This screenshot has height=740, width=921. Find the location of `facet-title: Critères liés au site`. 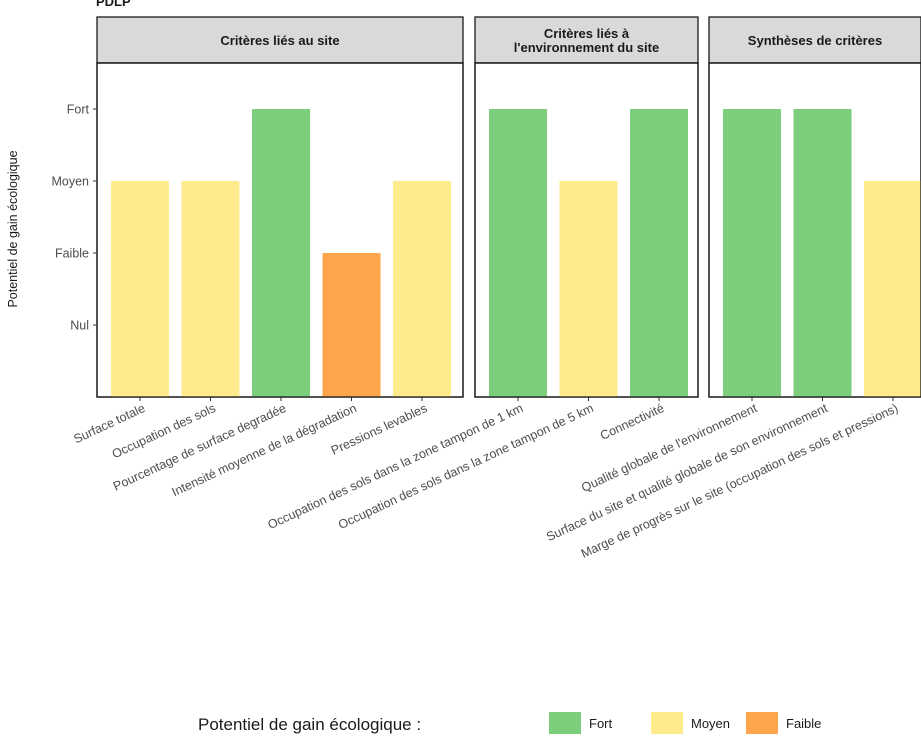

facet-title: Critères liés au site is located at coordinates (279, 40).